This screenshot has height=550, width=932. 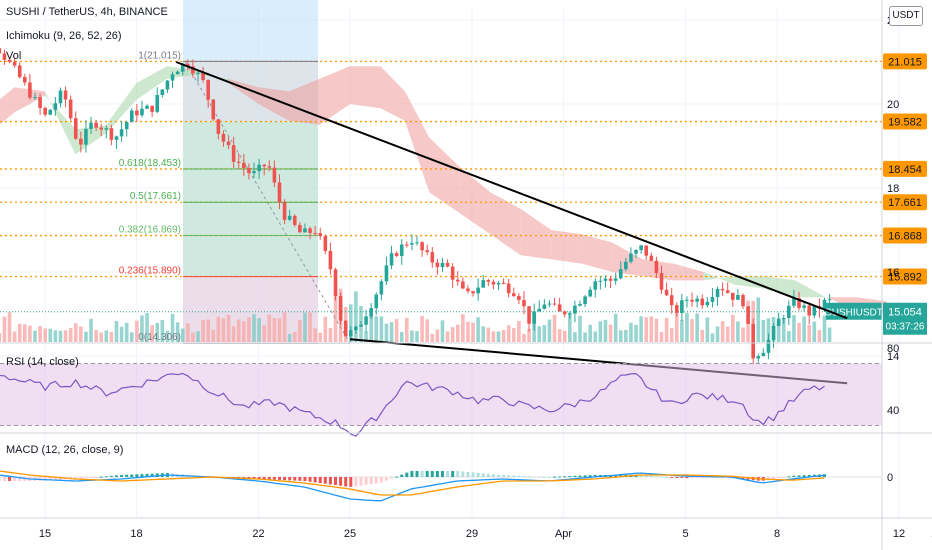 I want to click on countdown-label: 03:37:26, so click(x=905, y=327).